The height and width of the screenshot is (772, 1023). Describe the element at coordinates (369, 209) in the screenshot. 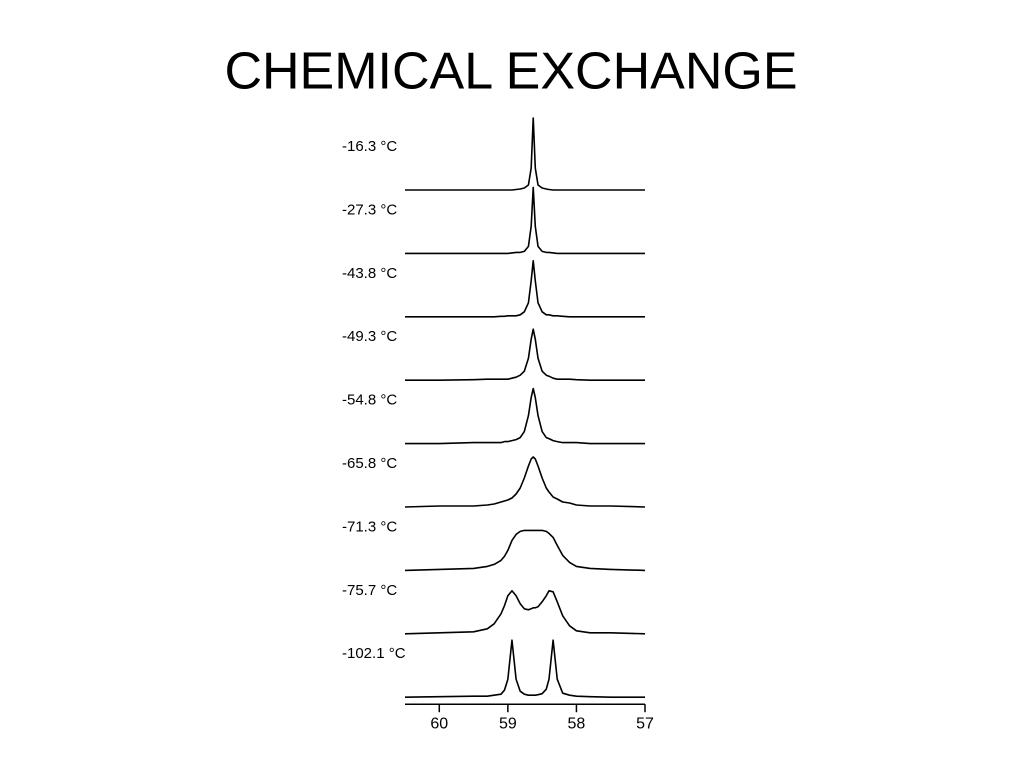

I see `series-label: -27.3 °C` at that location.